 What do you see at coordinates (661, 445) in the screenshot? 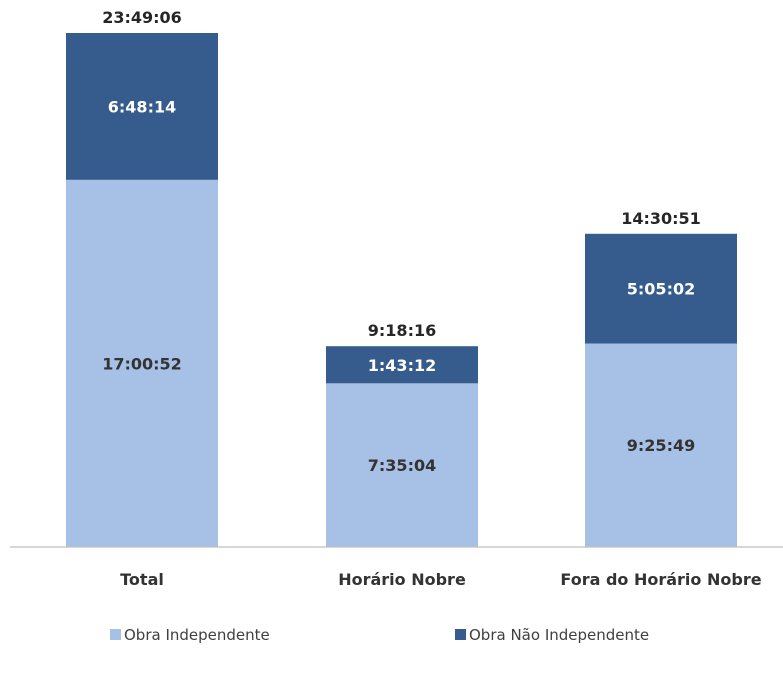
I see `data-label: 9:25:49` at bounding box center [661, 445].